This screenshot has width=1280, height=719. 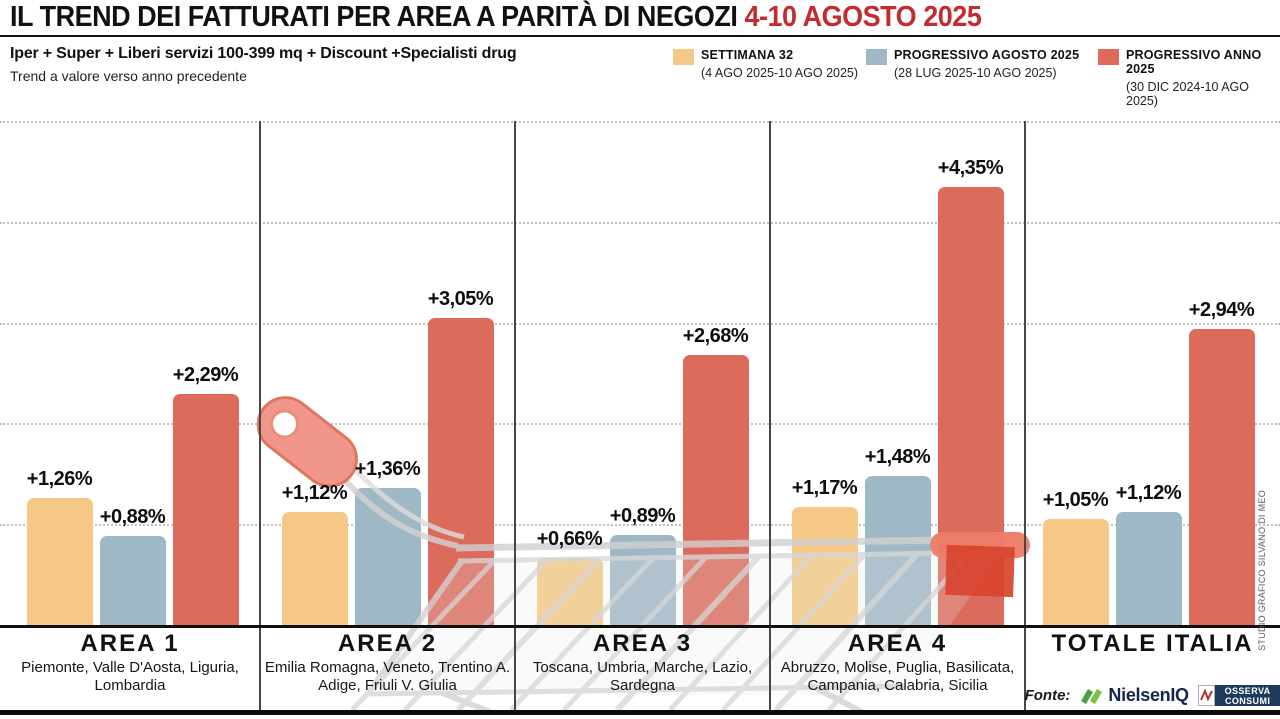 I want to click on gridline-2pct, so click(x=640, y=424).